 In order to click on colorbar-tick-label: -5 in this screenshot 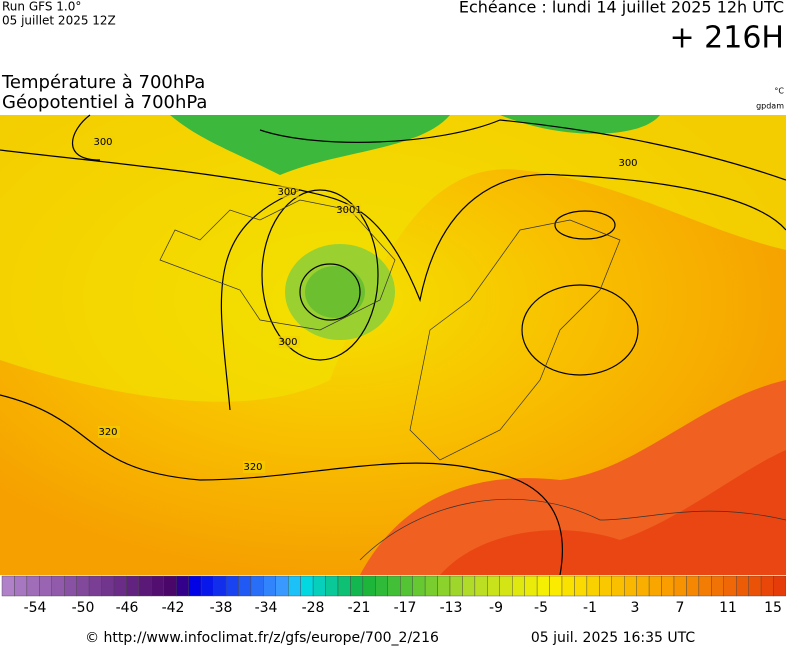, I will do `click(541, 608)`.